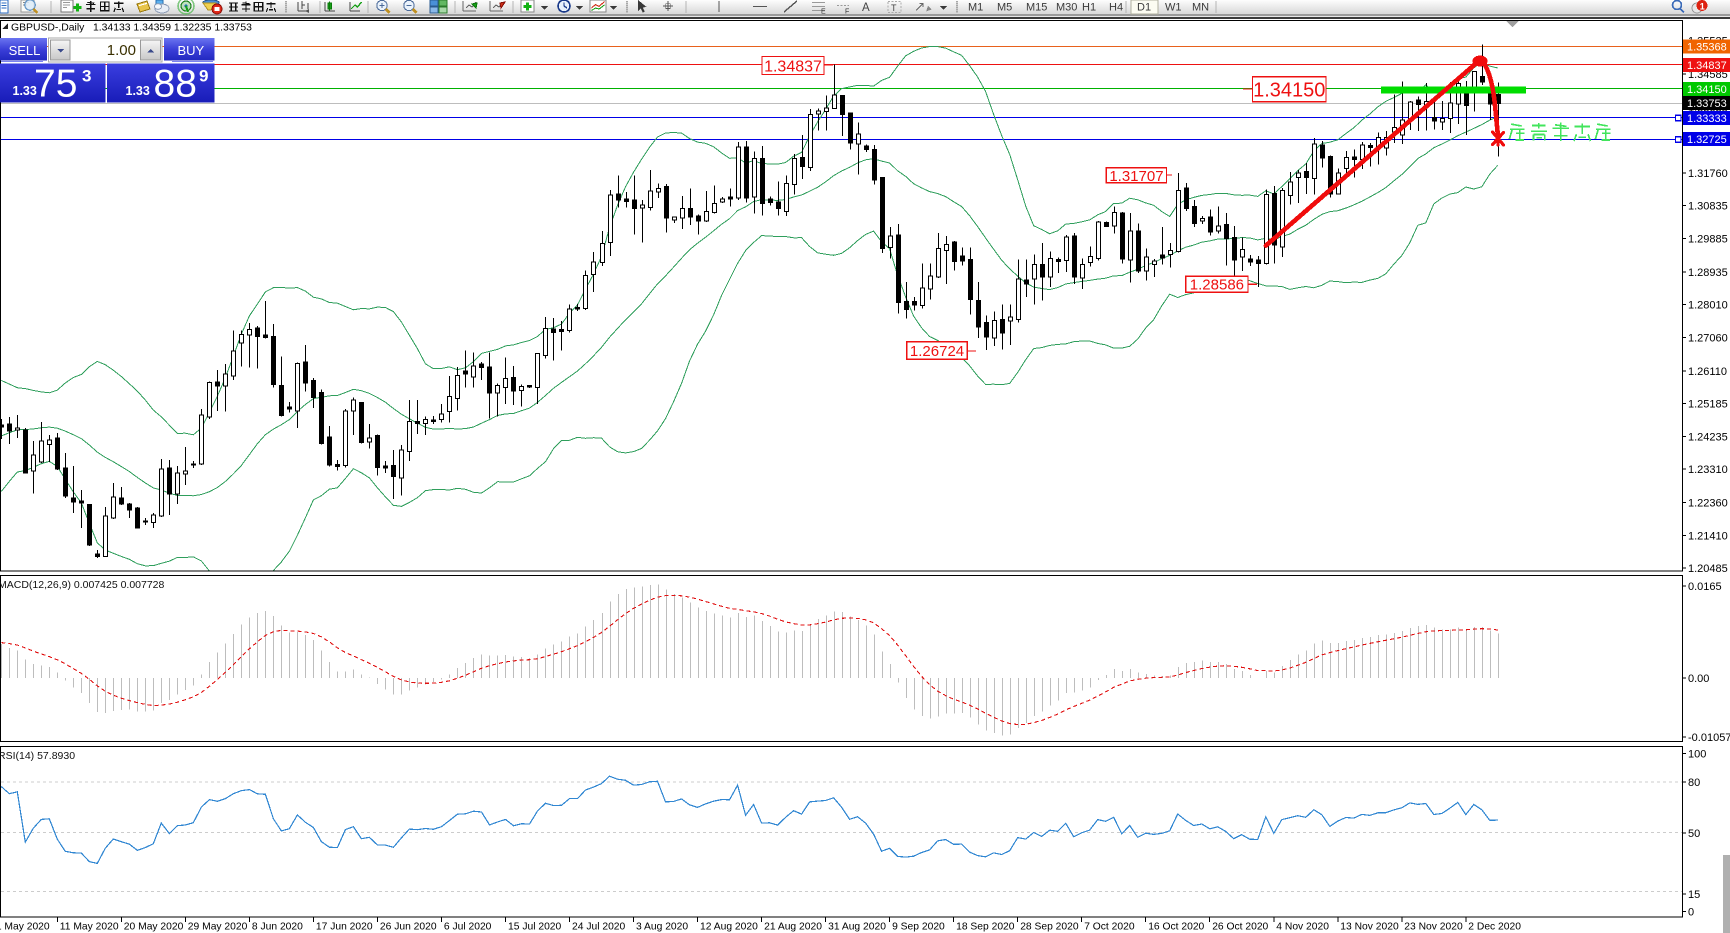 The width and height of the screenshot is (1730, 933). What do you see at coordinates (1708, 206) in the screenshot?
I see `svg-text: 1.30835` at bounding box center [1708, 206].